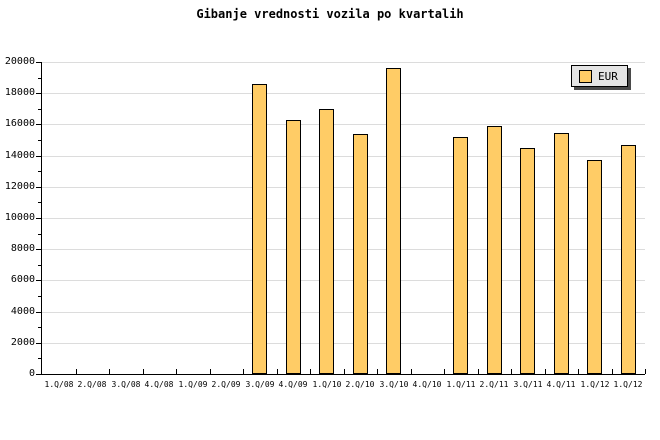 This screenshot has height=440, width=660. What do you see at coordinates (22, 342) in the screenshot?
I see `y-axis-tick-label: 2000` at bounding box center [22, 342].